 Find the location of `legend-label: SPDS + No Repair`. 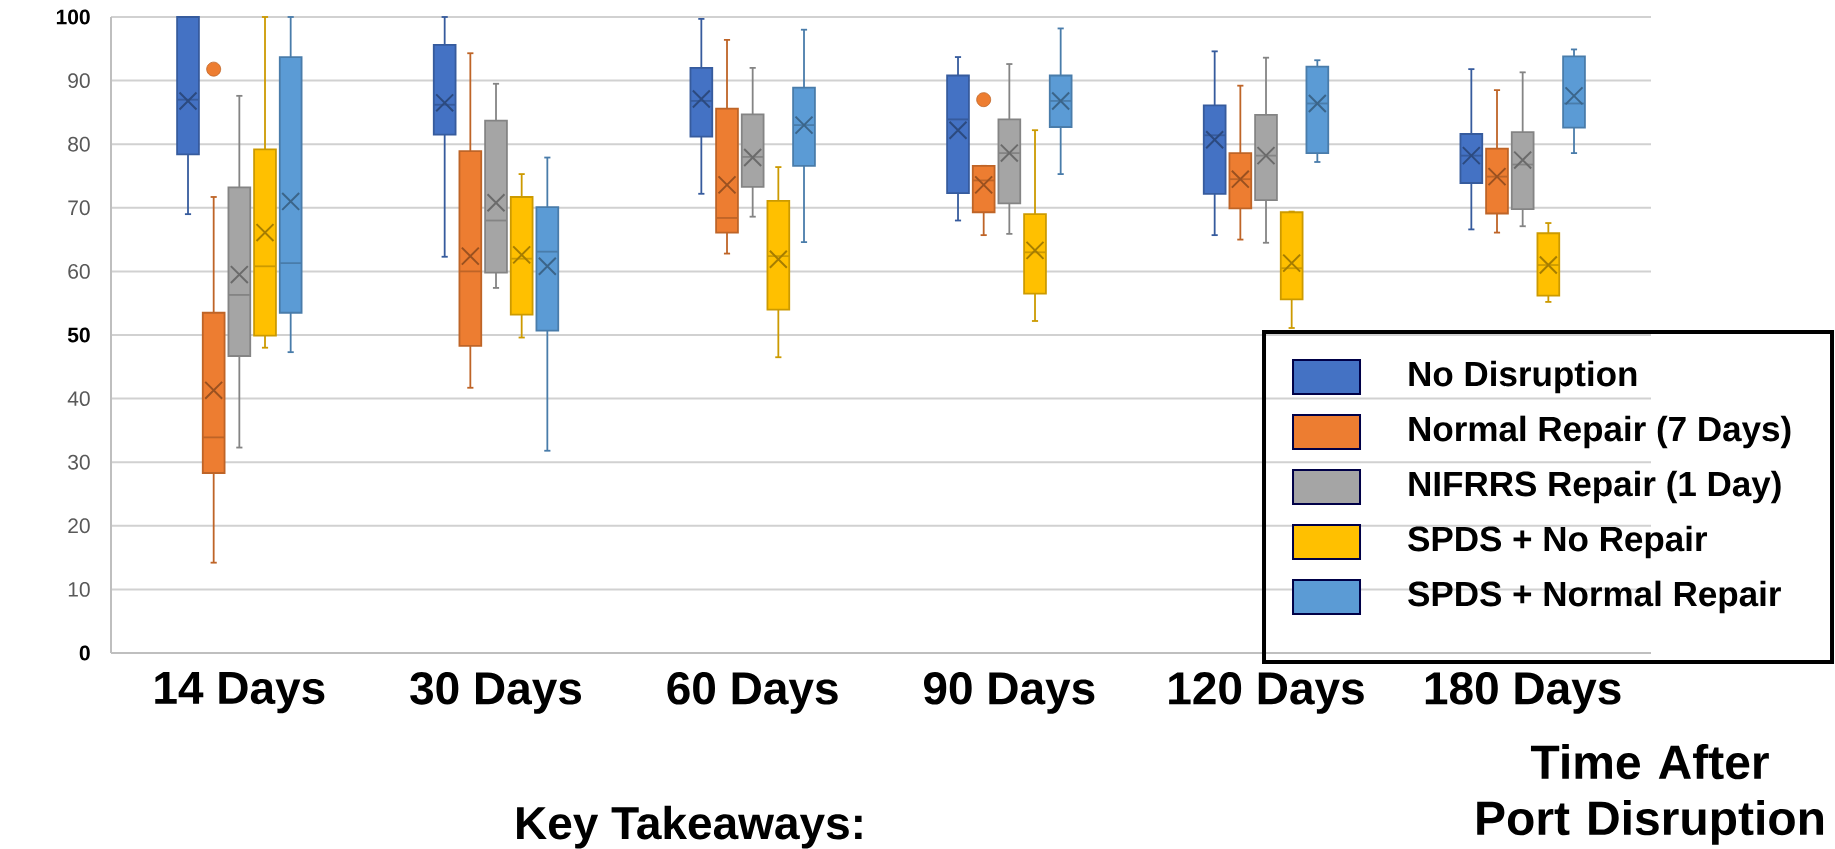

legend-label: SPDS + No Repair is located at coordinates (1558, 542).